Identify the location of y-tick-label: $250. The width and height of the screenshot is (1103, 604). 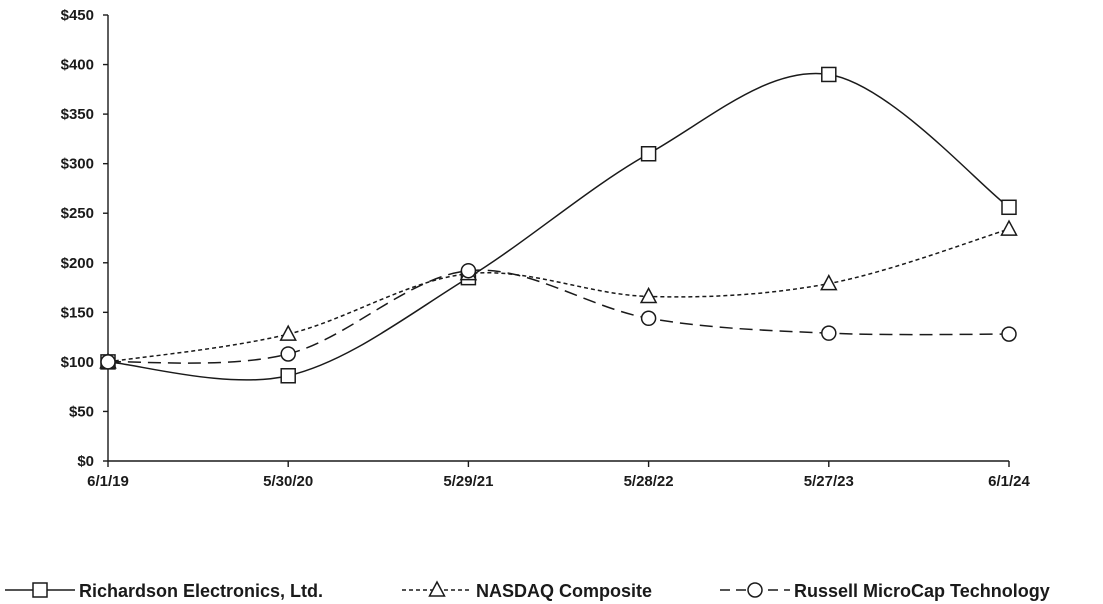
(77, 213).